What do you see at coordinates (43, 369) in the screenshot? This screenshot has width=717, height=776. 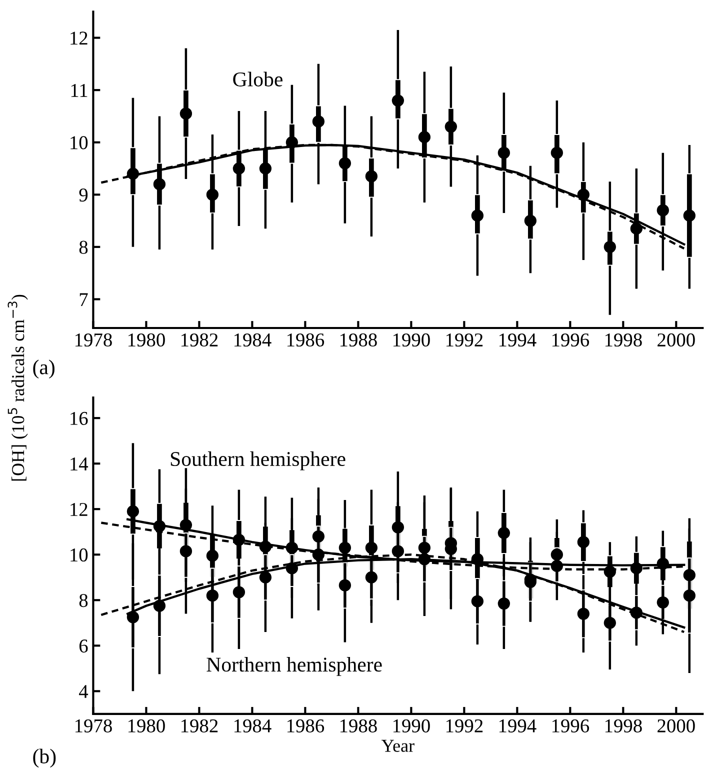 I see `text: (a)` at bounding box center [43, 369].